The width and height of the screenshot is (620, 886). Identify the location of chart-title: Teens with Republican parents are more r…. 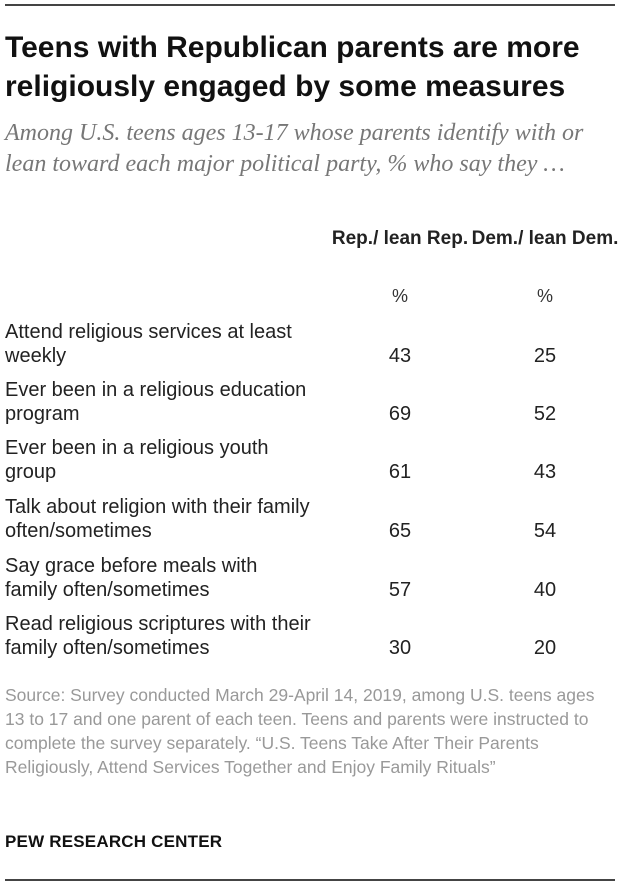
(292, 67).